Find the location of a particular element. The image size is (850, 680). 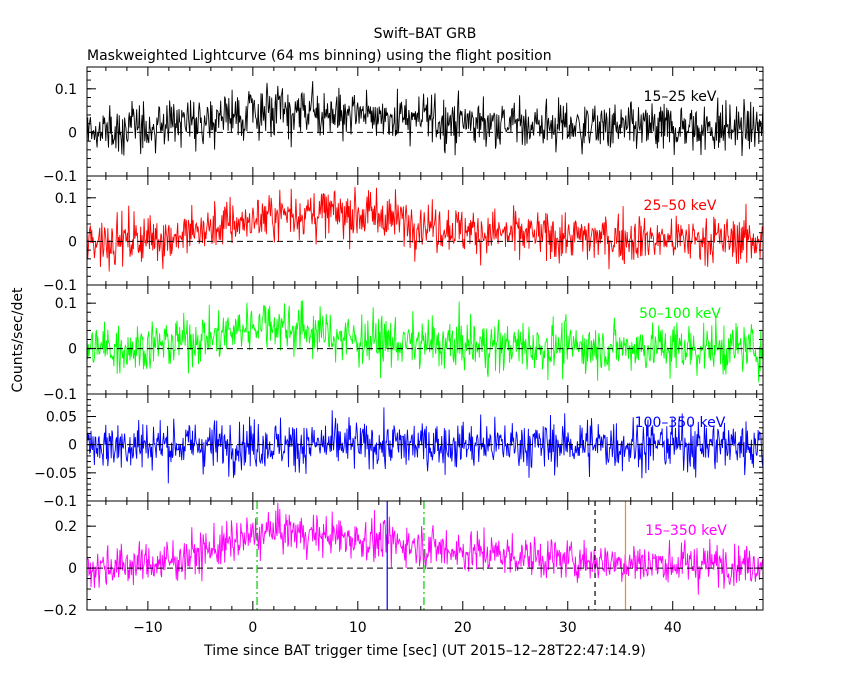

x-tick-label: 30 is located at coordinates (568, 628).